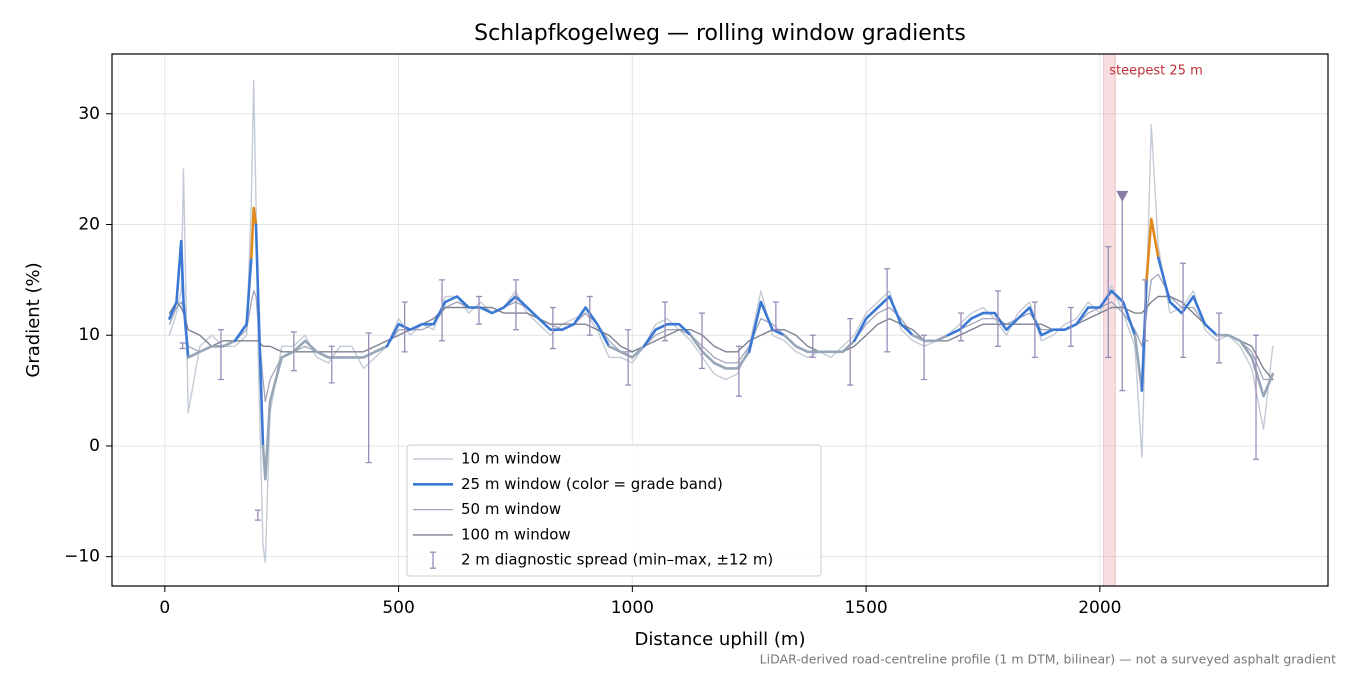 This screenshot has height=675, width=1350. I want to click on x-tick-label: 1500, so click(865, 608).